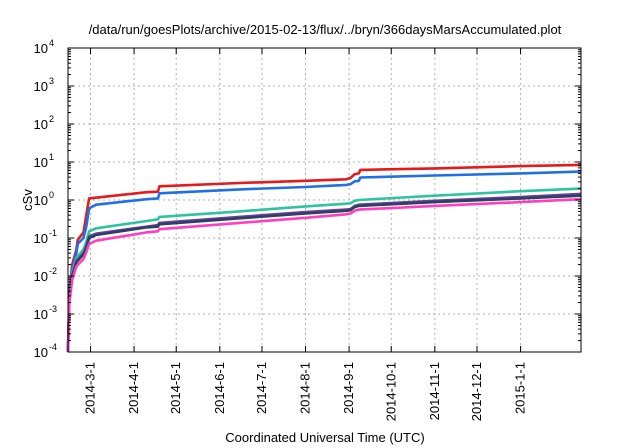  What do you see at coordinates (520, 388) in the screenshot?
I see `x-tick-label: 2015-1-1` at bounding box center [520, 388].